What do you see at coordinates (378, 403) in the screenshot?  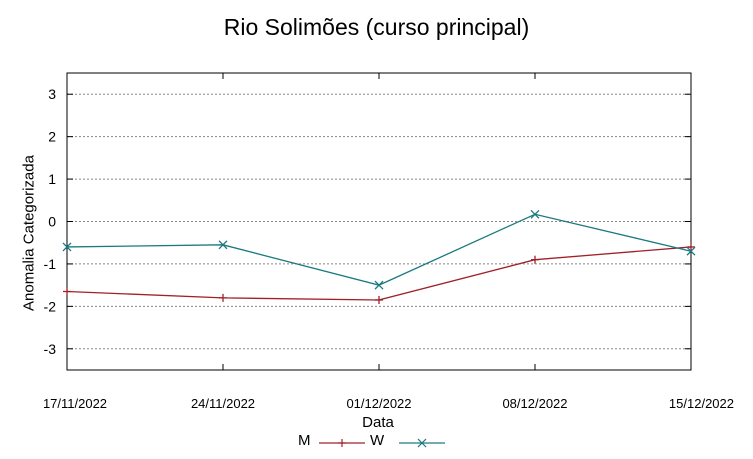 I see `x-tick-label: 01/12/2022` at bounding box center [378, 403].